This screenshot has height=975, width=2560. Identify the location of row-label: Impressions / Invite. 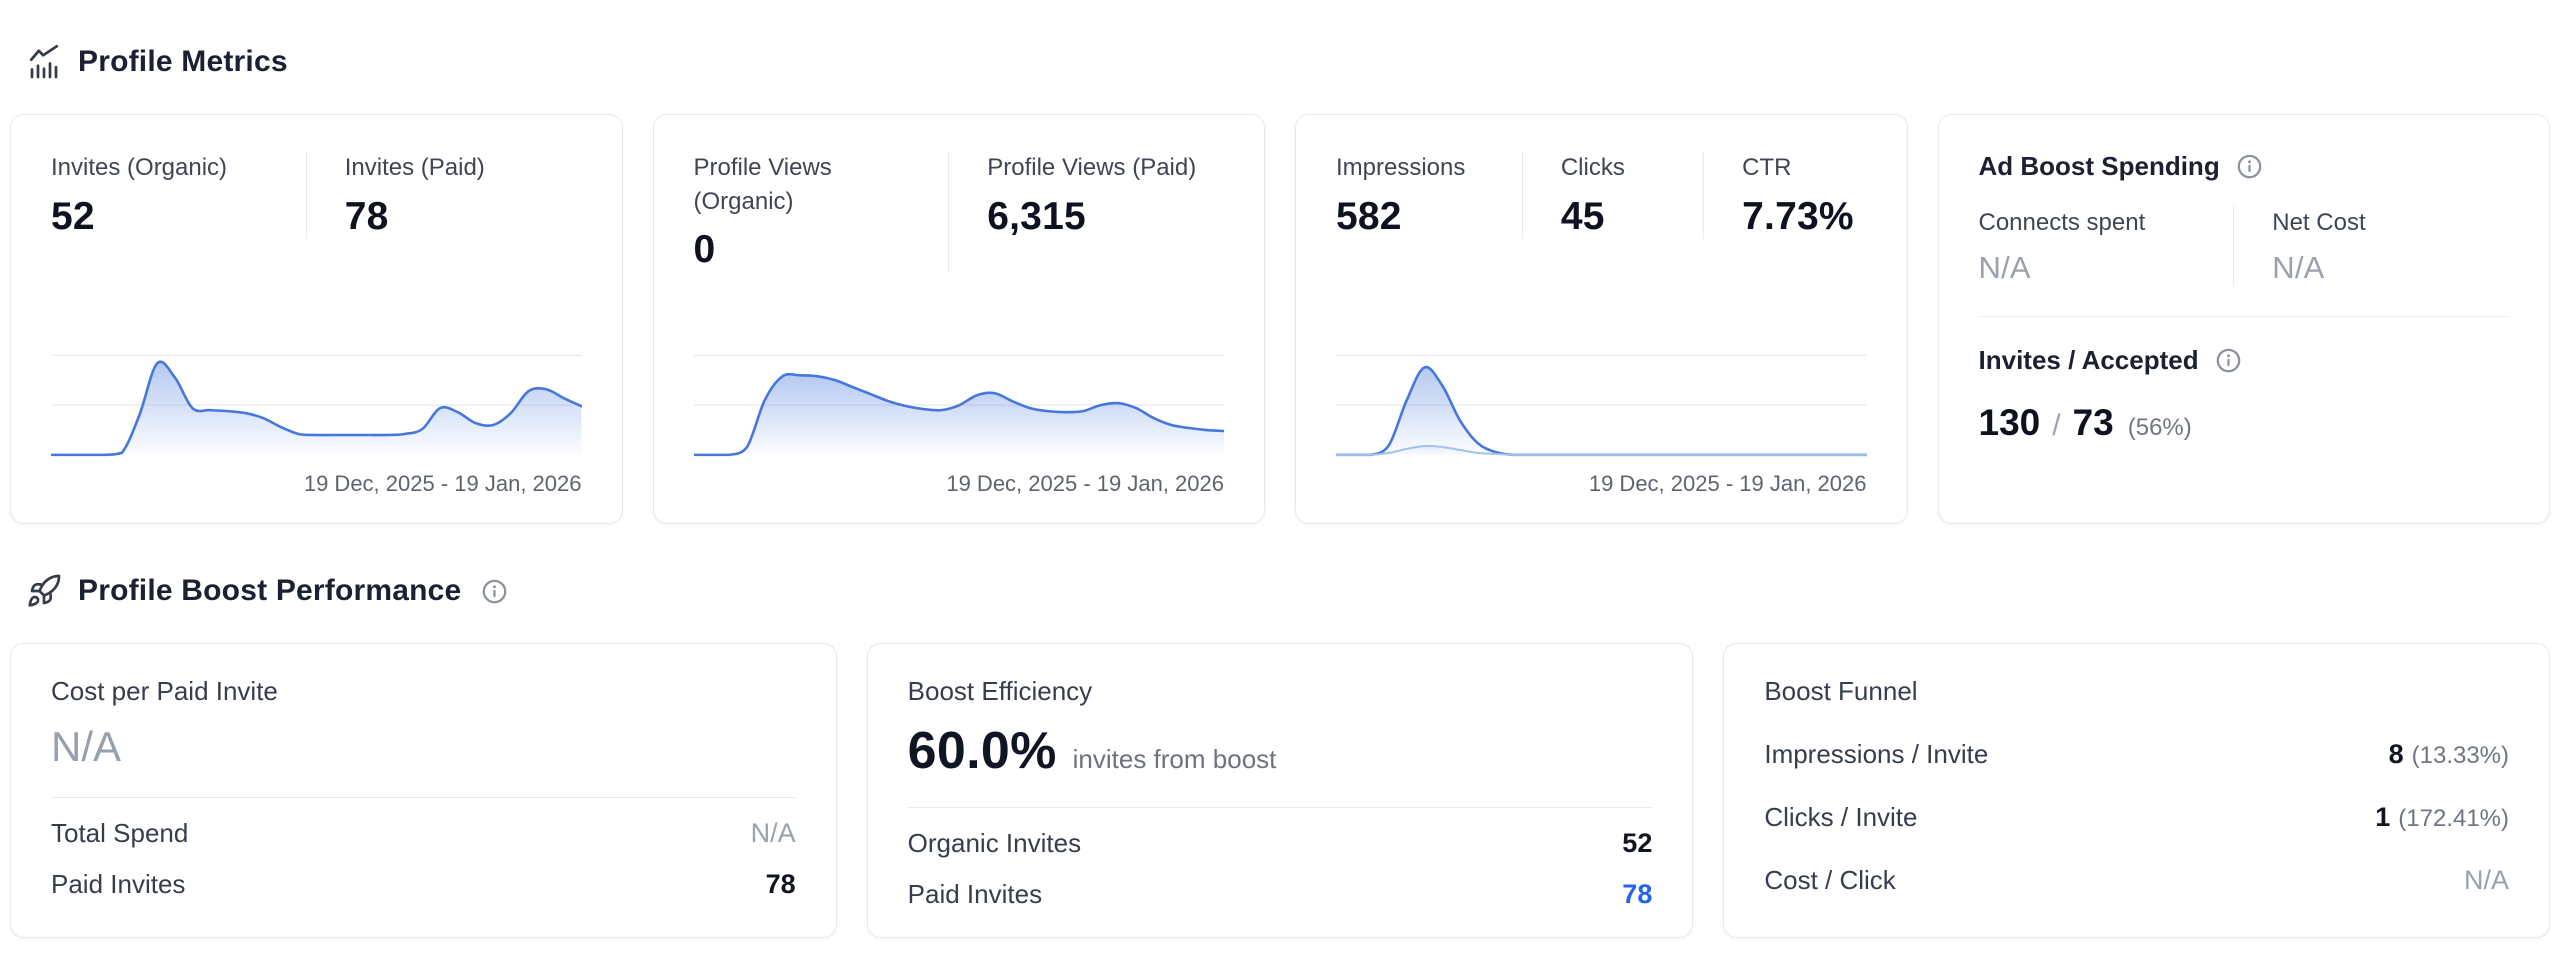
(1876, 754).